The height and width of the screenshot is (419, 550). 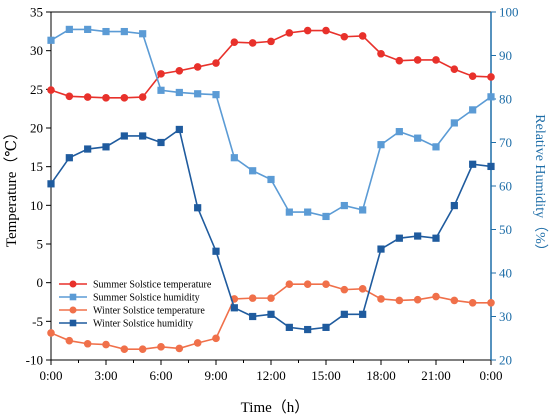 I want to click on legend-label: Winter Solstice temperature, so click(x=149, y=311).